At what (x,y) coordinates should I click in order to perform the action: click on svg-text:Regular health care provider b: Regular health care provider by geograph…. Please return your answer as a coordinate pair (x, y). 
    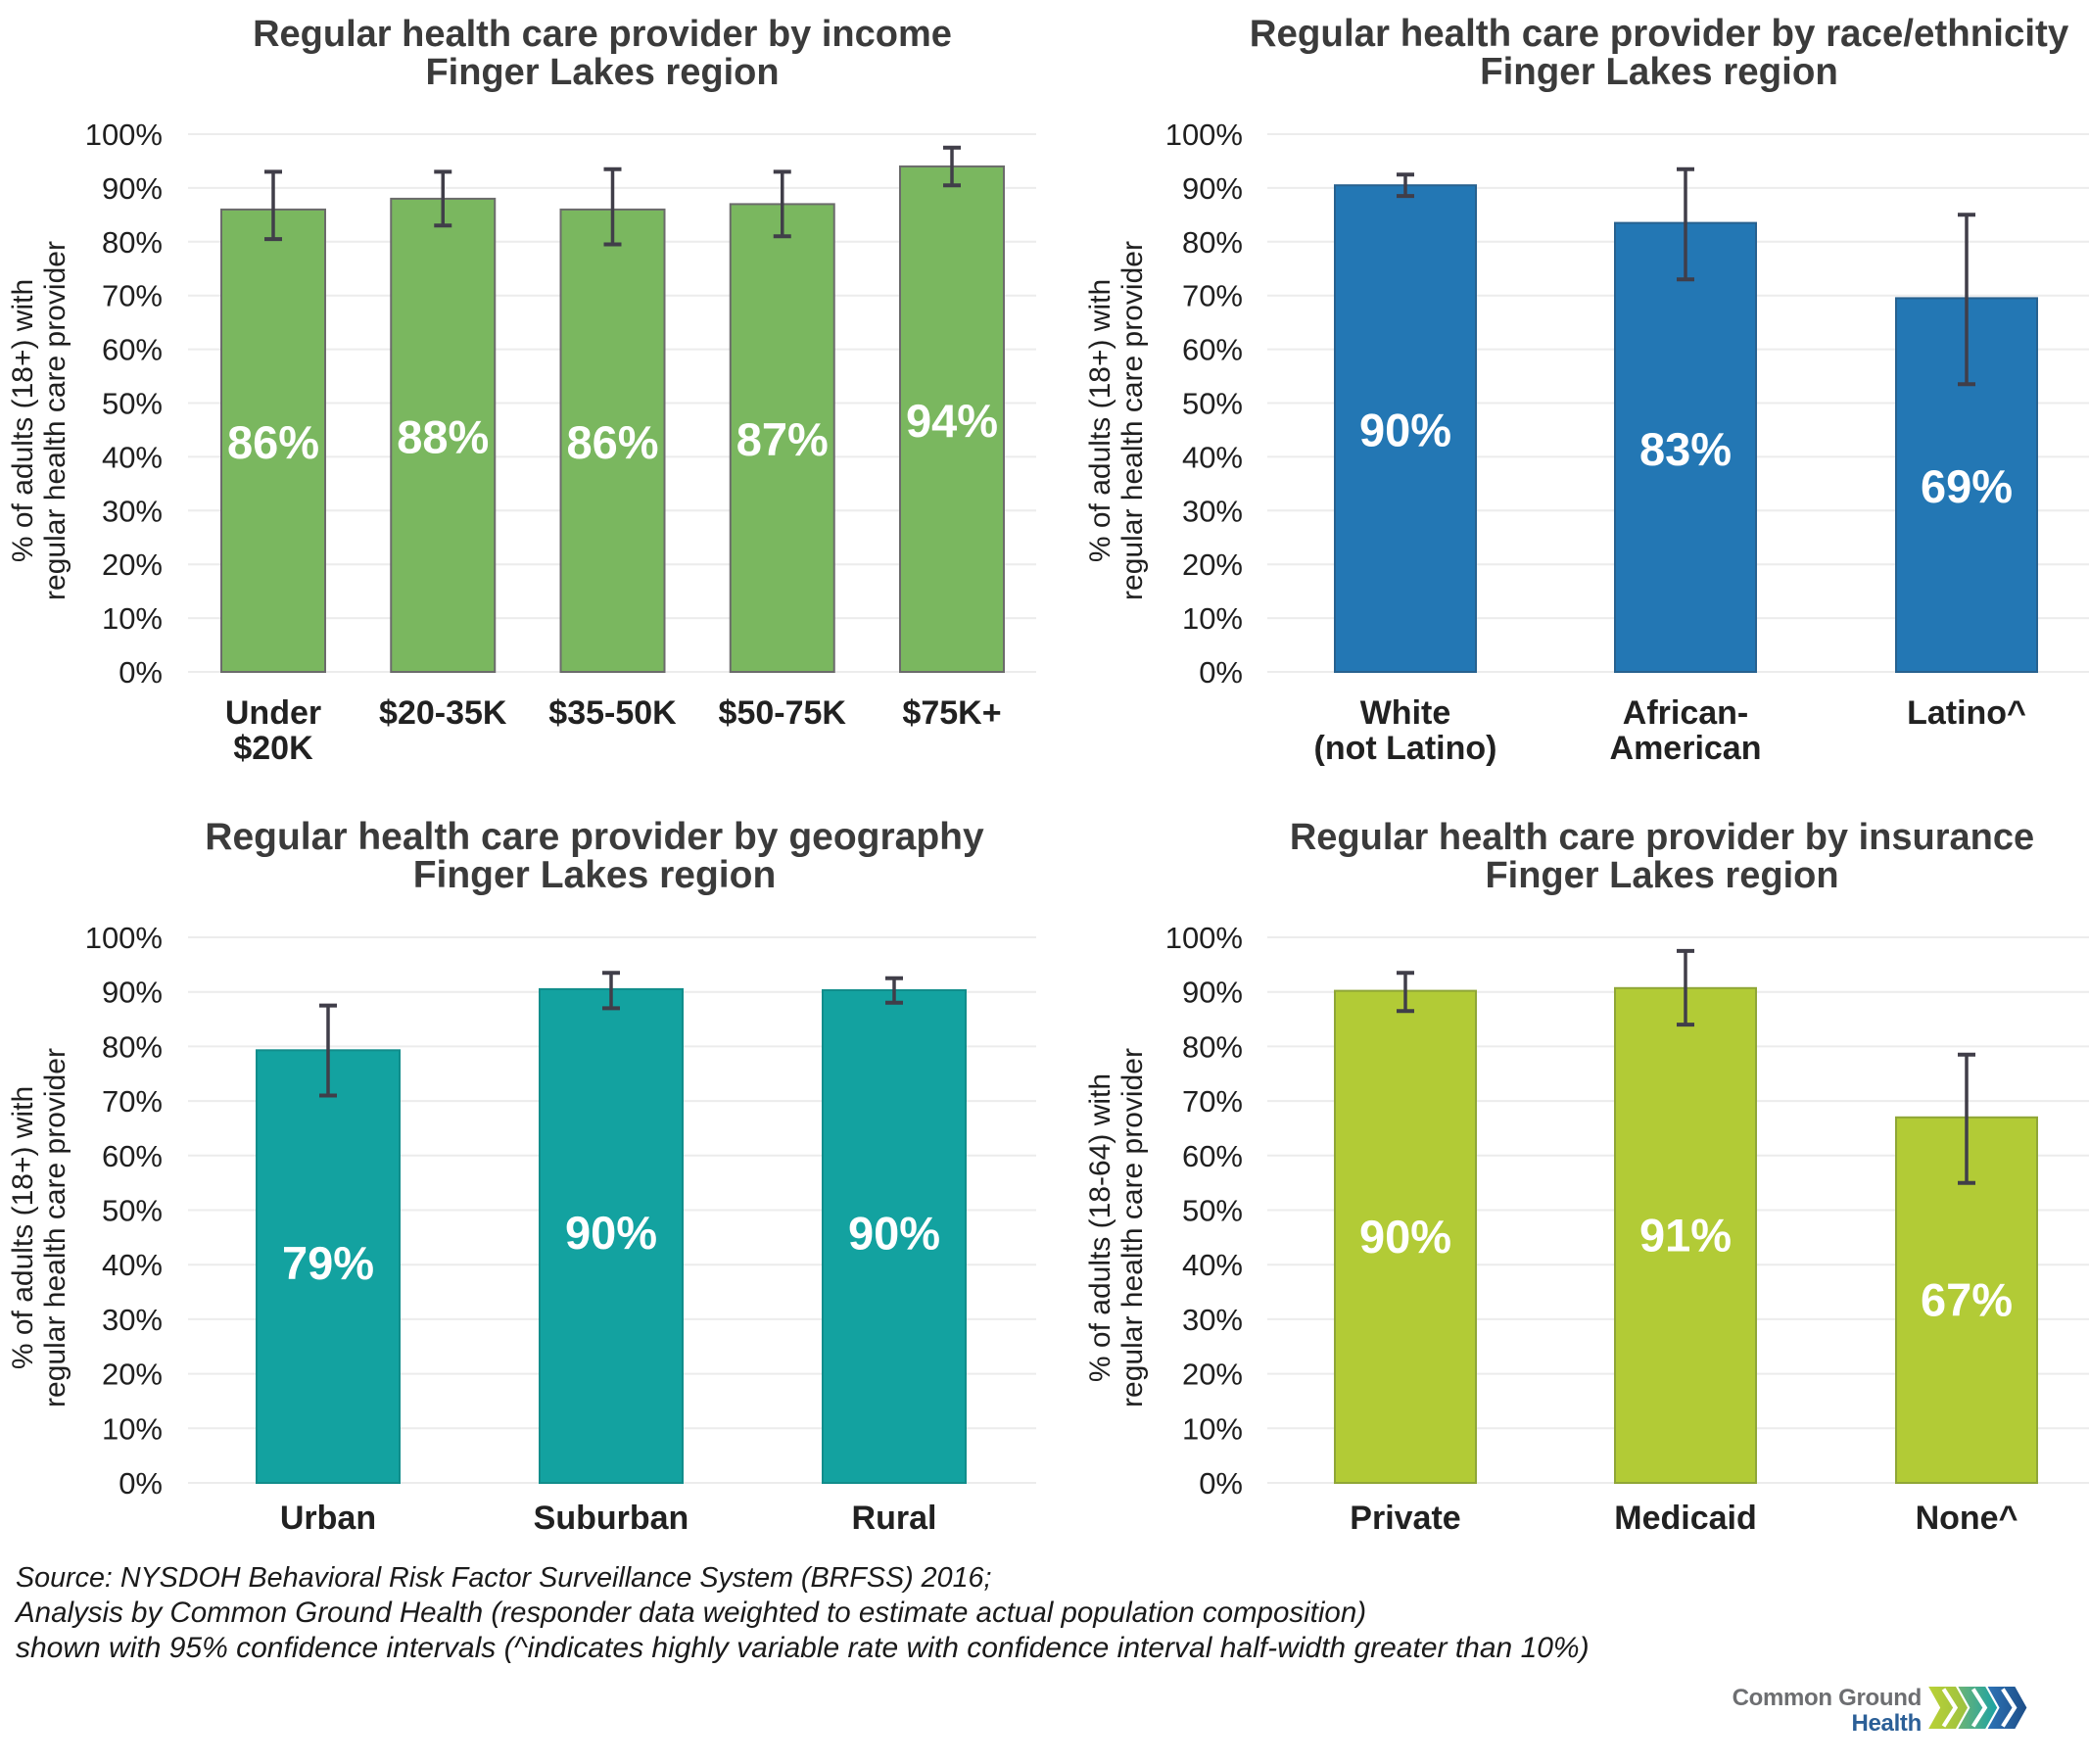
    Looking at the image, I should click on (594, 837).